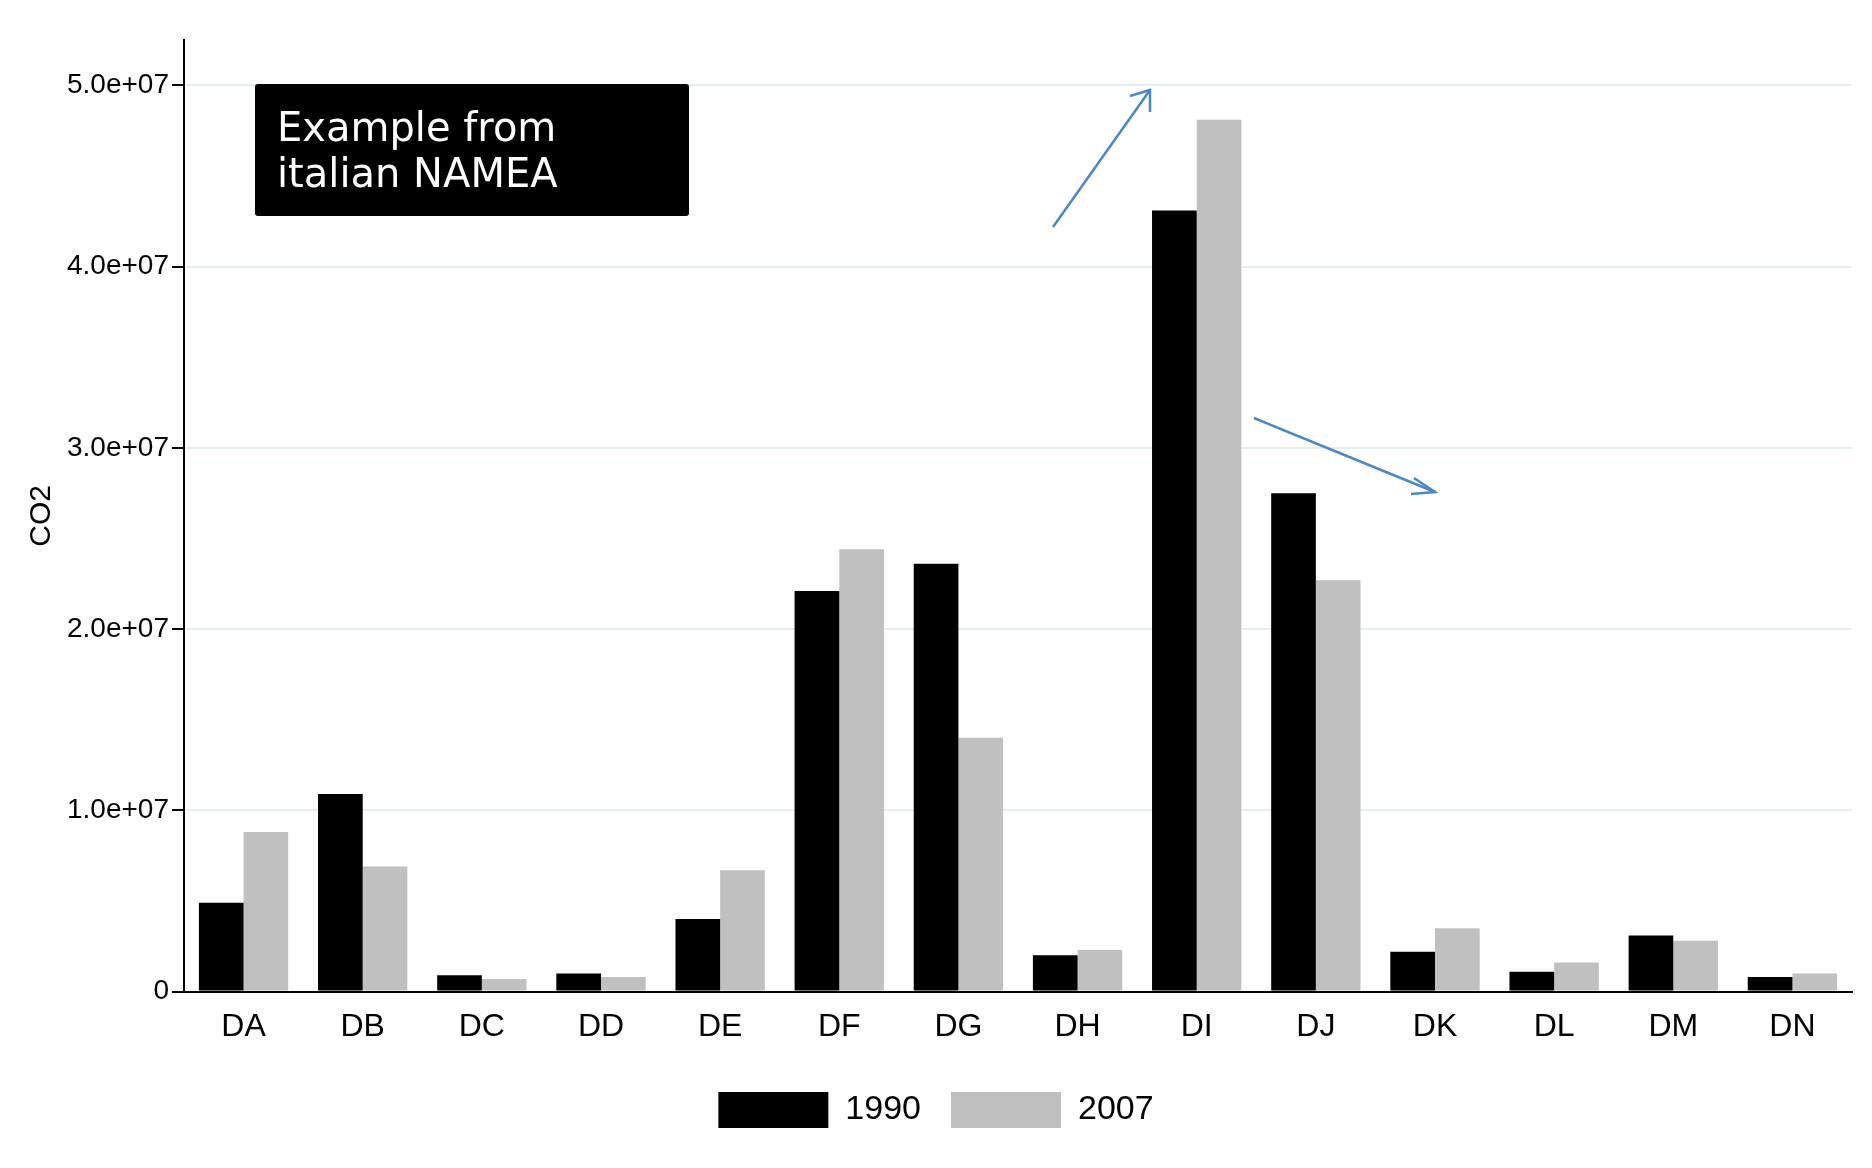 This screenshot has height=1168, width=1872. What do you see at coordinates (117, 265) in the screenshot?
I see `y-tick-label: 4.0e+07` at bounding box center [117, 265].